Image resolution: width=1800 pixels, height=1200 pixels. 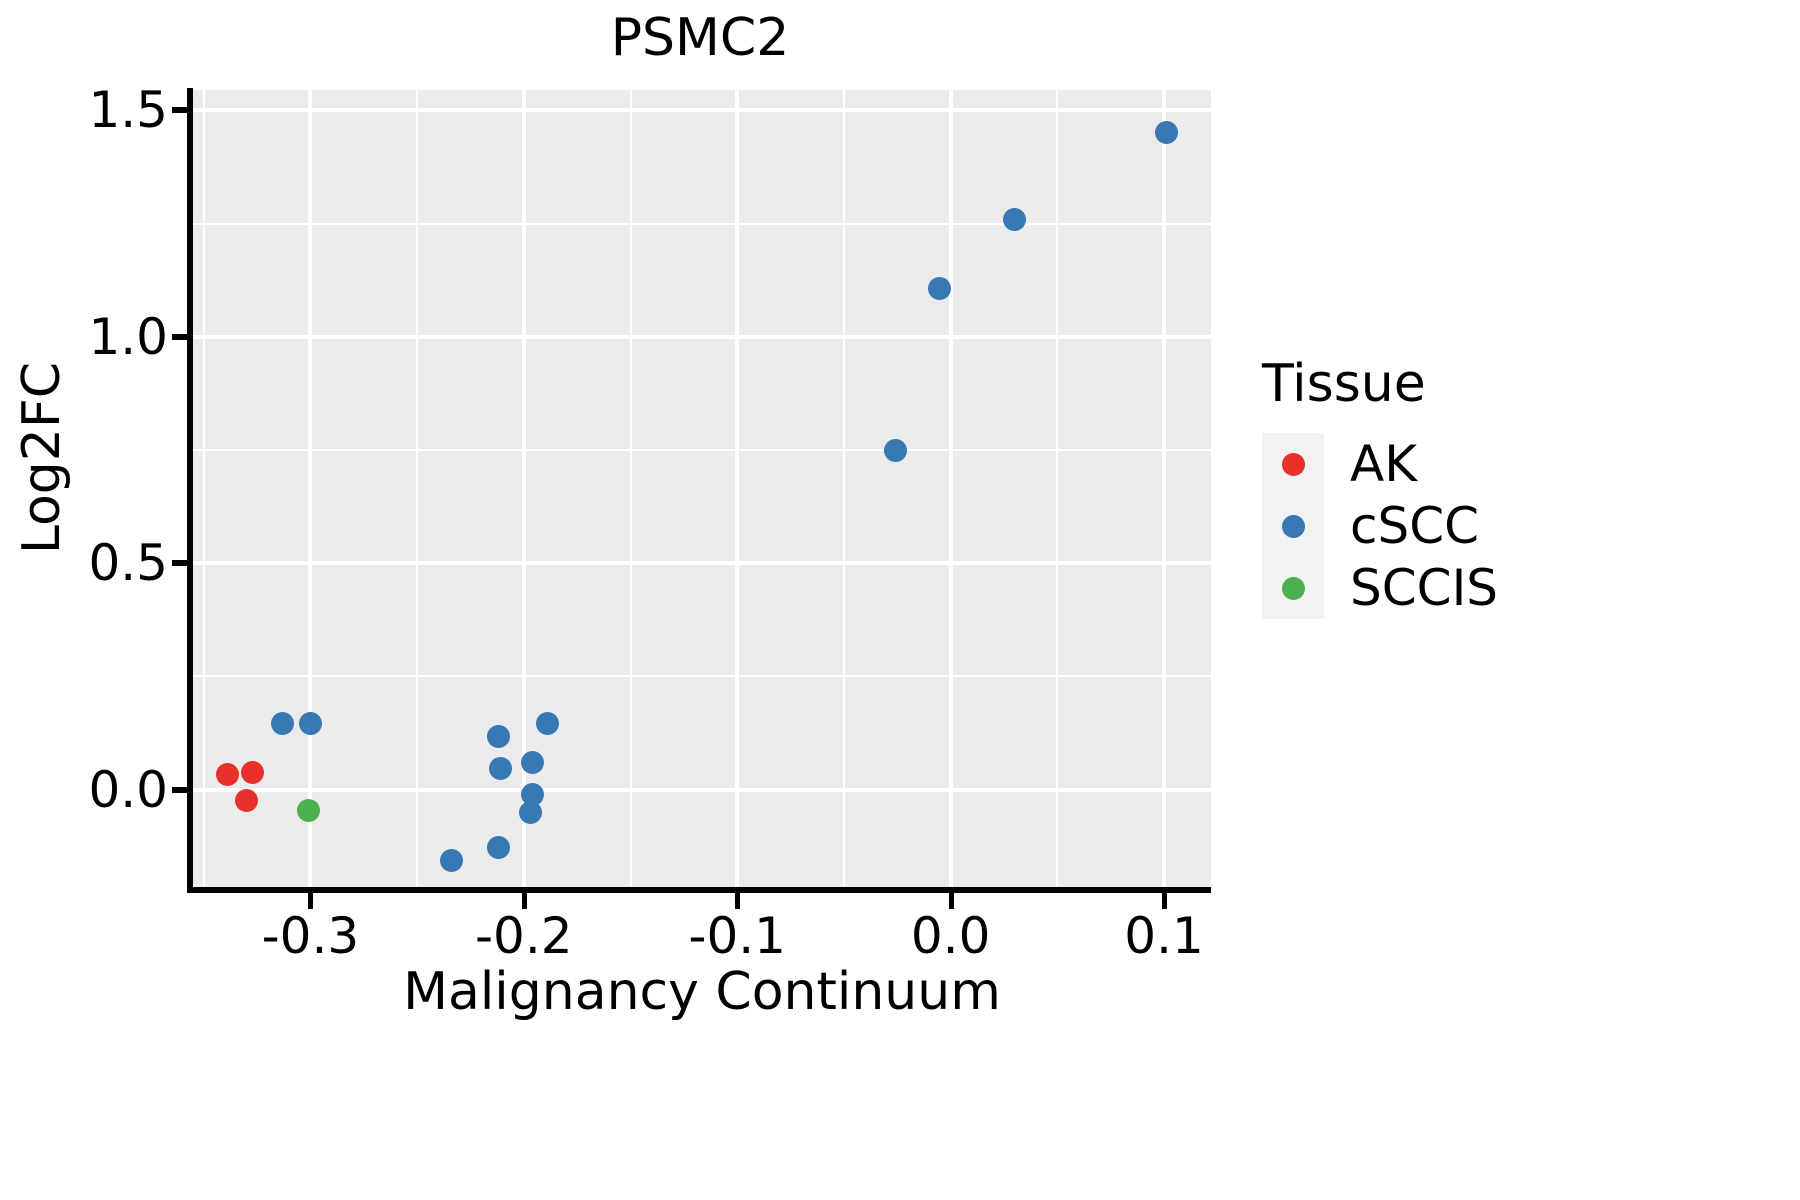 I want to click on y-axis-tick-label: 0.0, so click(x=128, y=789).